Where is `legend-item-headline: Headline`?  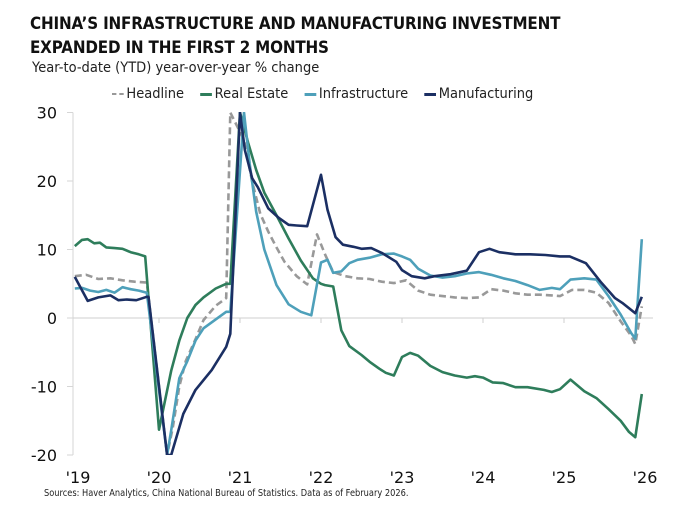
legend-item-headline: Headline is located at coordinates (148, 94).